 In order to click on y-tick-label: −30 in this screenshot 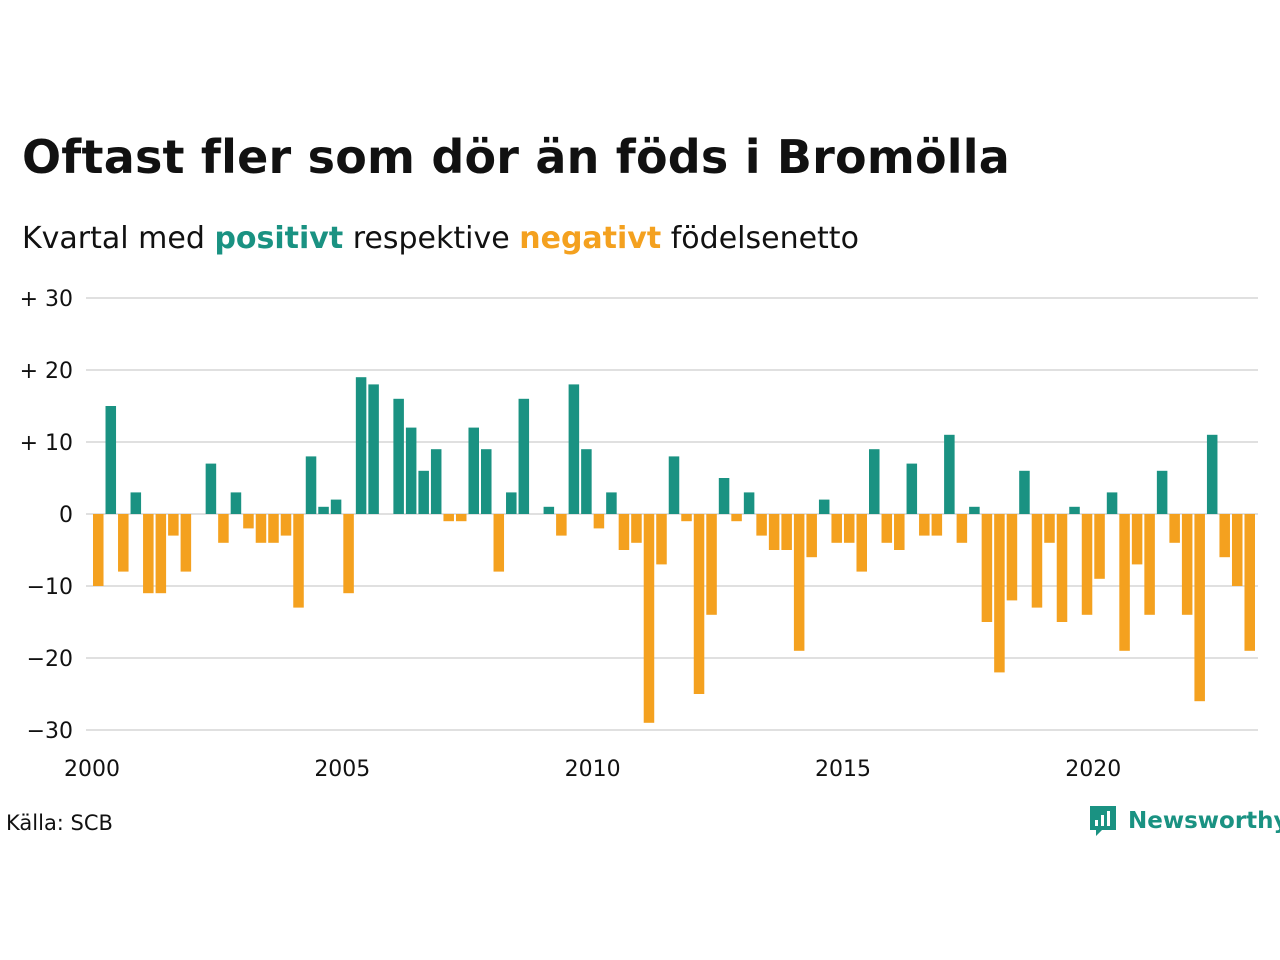, I will do `click(50, 731)`.